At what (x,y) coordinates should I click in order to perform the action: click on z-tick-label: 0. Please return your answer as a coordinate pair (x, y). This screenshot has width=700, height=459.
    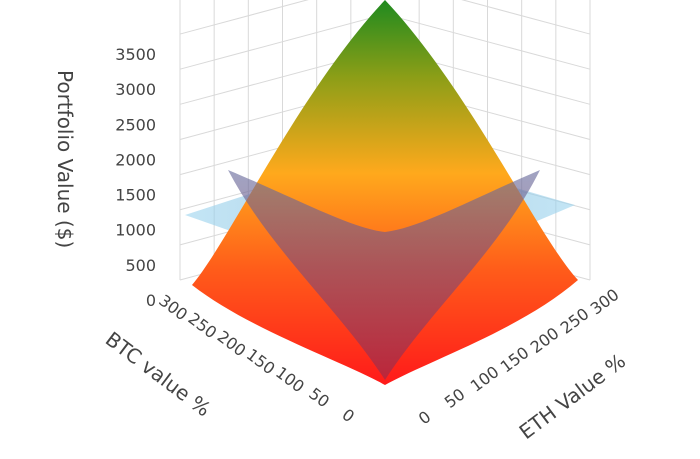
    Looking at the image, I should click on (151, 300).